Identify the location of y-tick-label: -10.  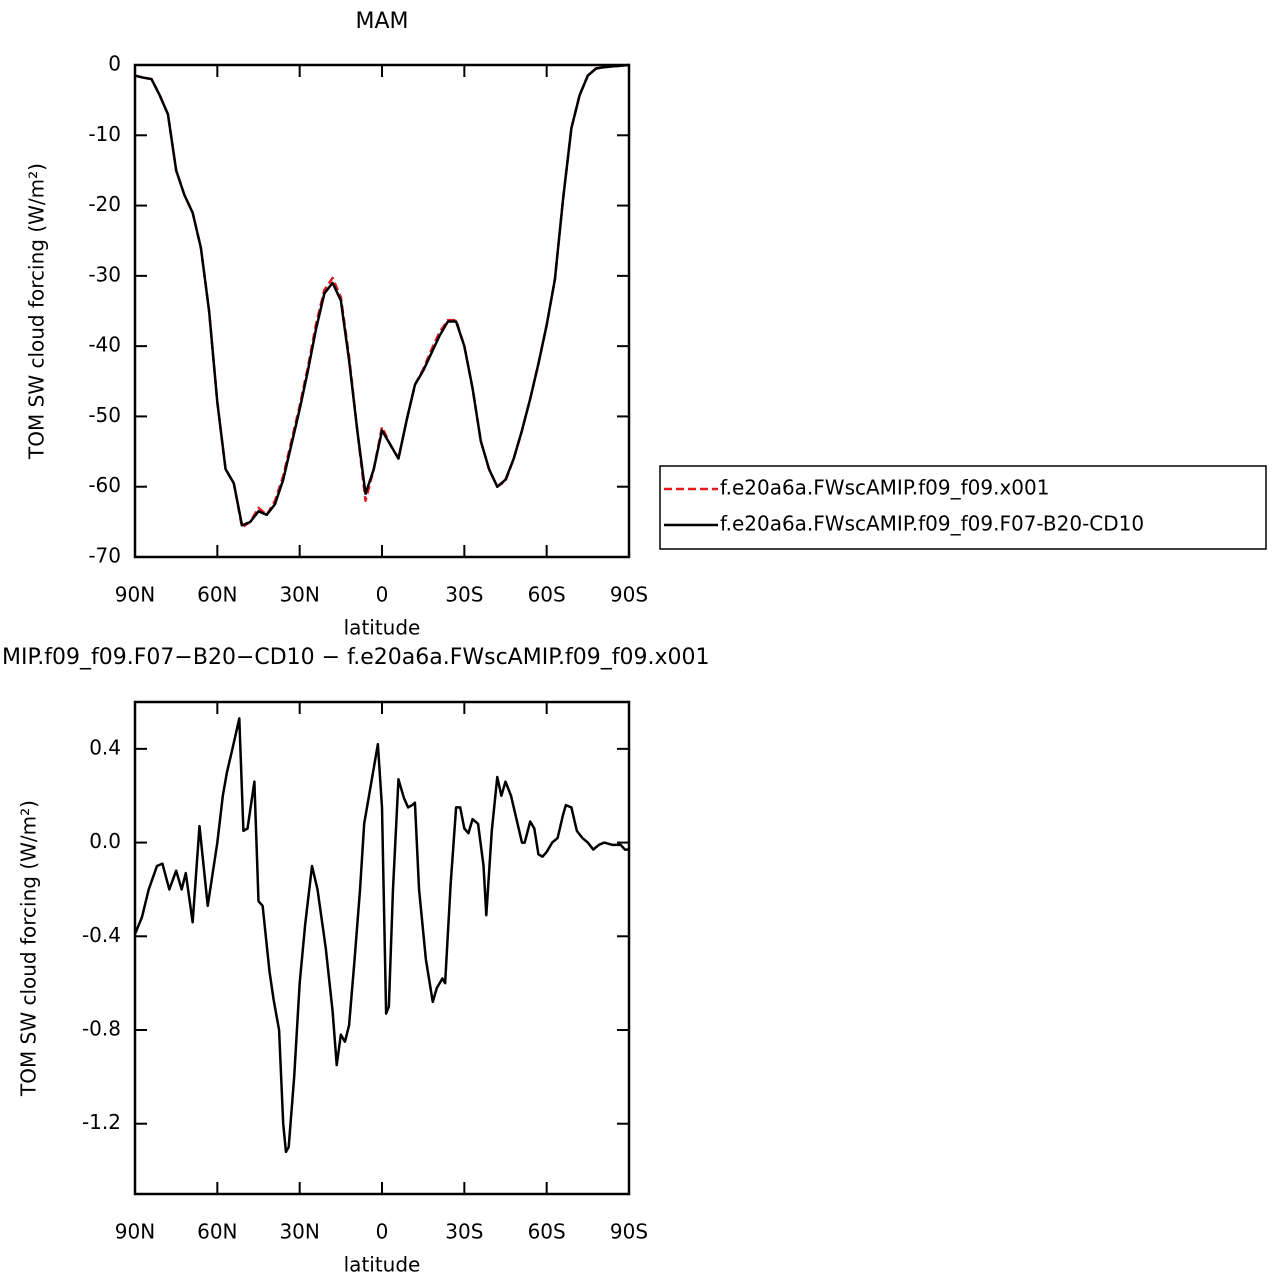
(104, 134).